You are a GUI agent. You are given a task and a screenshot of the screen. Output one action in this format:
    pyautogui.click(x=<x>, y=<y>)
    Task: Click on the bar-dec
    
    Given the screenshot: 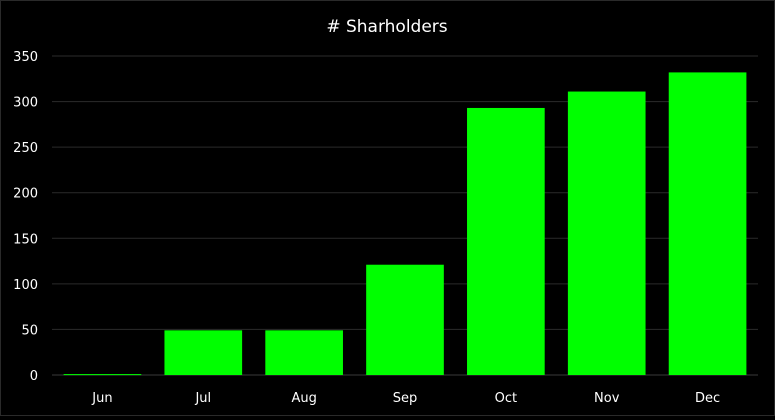 What is the action you would take?
    pyautogui.click(x=707, y=224)
    